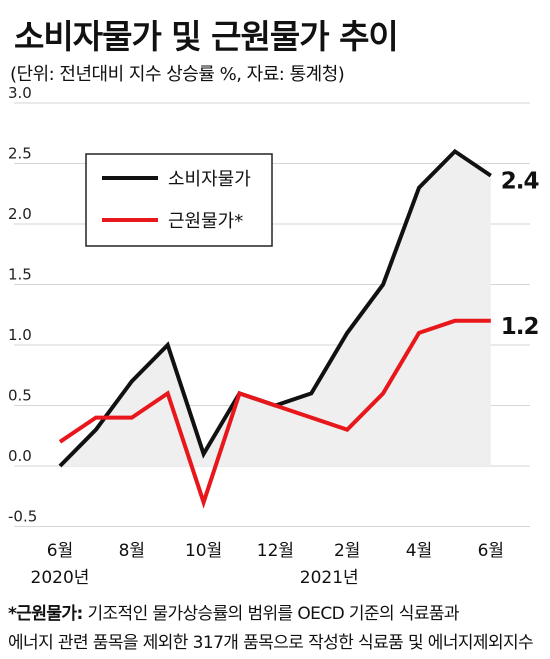 This screenshot has width=550, height=659. Describe the element at coordinates (22, 517) in the screenshot. I see `y-tick-label: -0.5` at that location.